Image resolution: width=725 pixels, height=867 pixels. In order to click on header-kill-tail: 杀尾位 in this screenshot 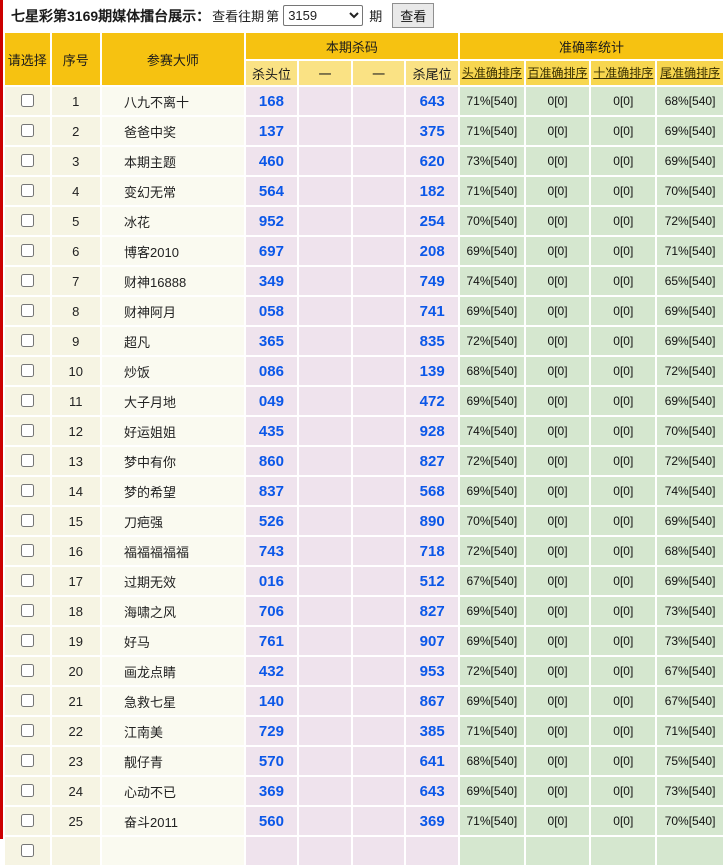, I will do `click(432, 73)`.